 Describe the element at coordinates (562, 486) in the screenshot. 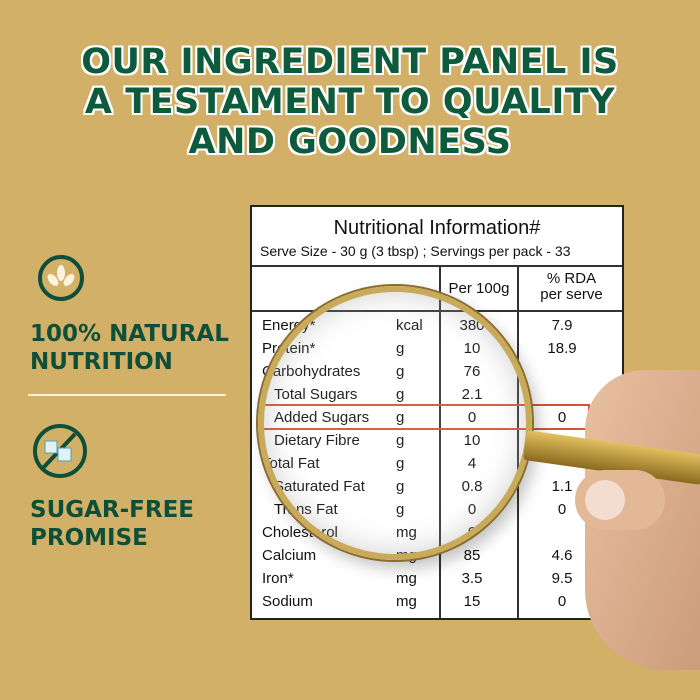

I see `cell-rda: 1.1` at that location.